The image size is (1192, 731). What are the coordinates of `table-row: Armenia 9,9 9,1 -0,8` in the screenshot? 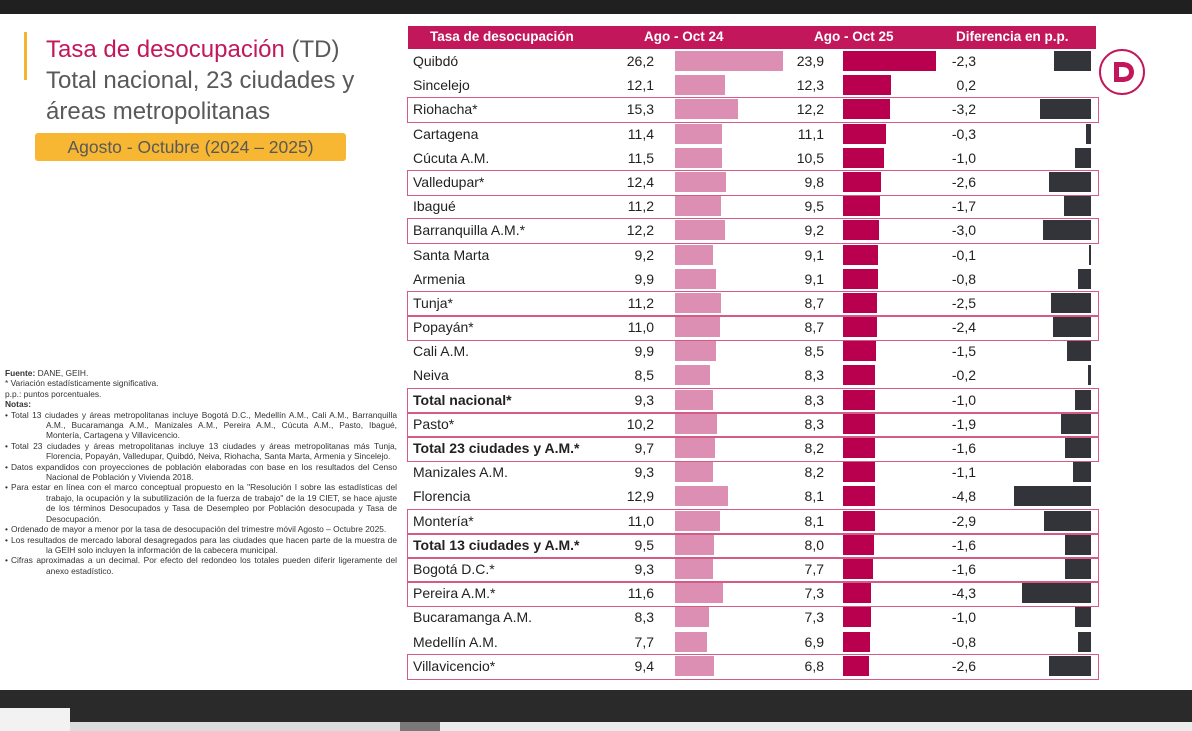 It's located at (752, 279).